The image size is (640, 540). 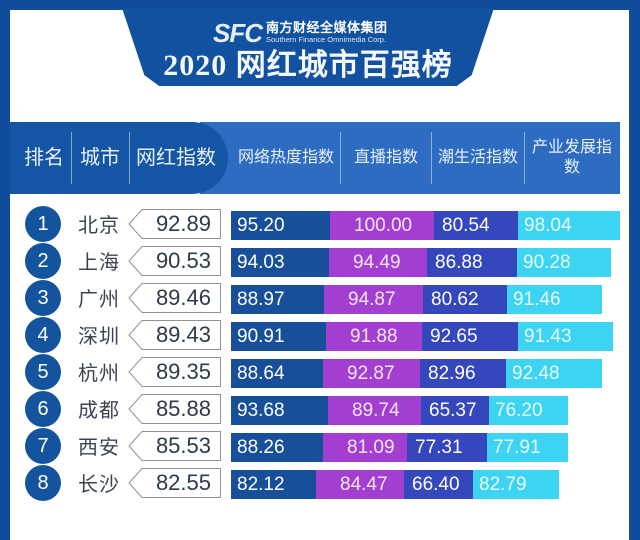 I want to click on rank-number: 7, so click(x=43, y=445).